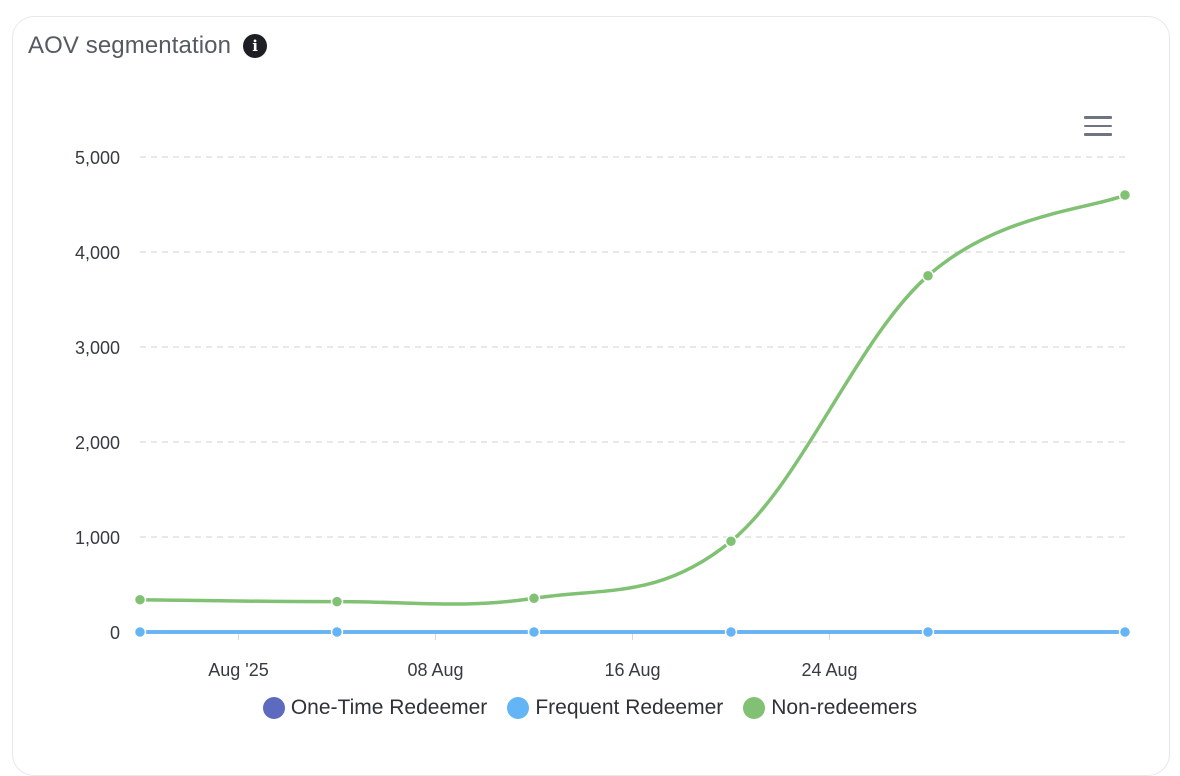 The width and height of the screenshot is (1180, 776). I want to click on legend-label: Non-redeemers, so click(844, 707).